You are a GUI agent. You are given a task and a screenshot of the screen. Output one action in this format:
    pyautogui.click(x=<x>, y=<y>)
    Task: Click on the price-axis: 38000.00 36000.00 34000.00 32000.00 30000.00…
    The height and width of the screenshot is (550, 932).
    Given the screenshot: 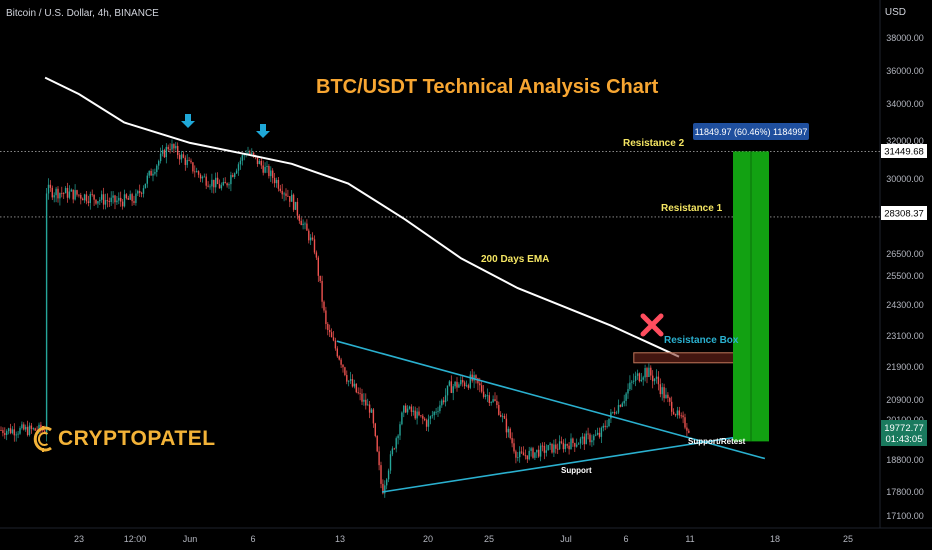 What is the action you would take?
    pyautogui.click(x=905, y=277)
    